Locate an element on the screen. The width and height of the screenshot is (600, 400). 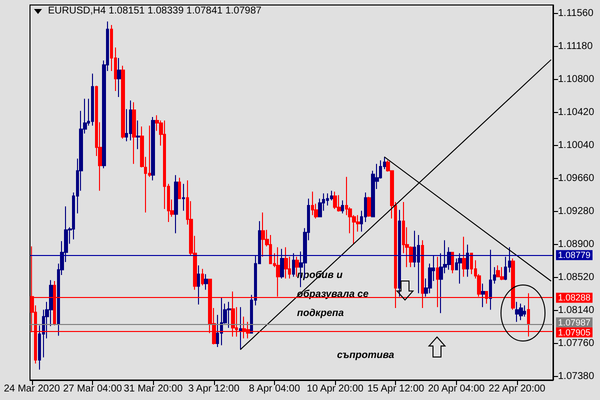
y-tick-label: 1.09660 is located at coordinates (576, 178).